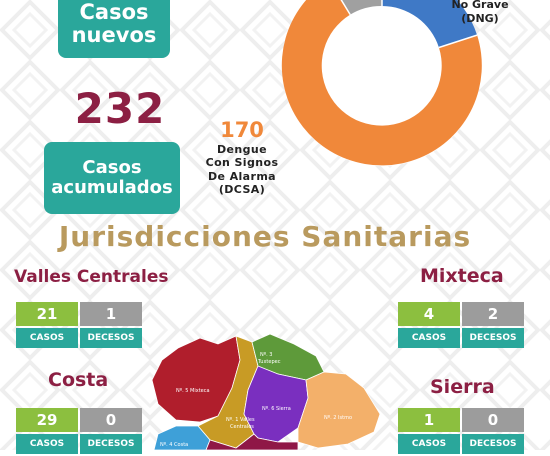 The height and width of the screenshot is (456, 550). What do you see at coordinates (240, 420) in the screenshot?
I see `map-label-valles-1: Nº. 1 Valles` at bounding box center [240, 420].